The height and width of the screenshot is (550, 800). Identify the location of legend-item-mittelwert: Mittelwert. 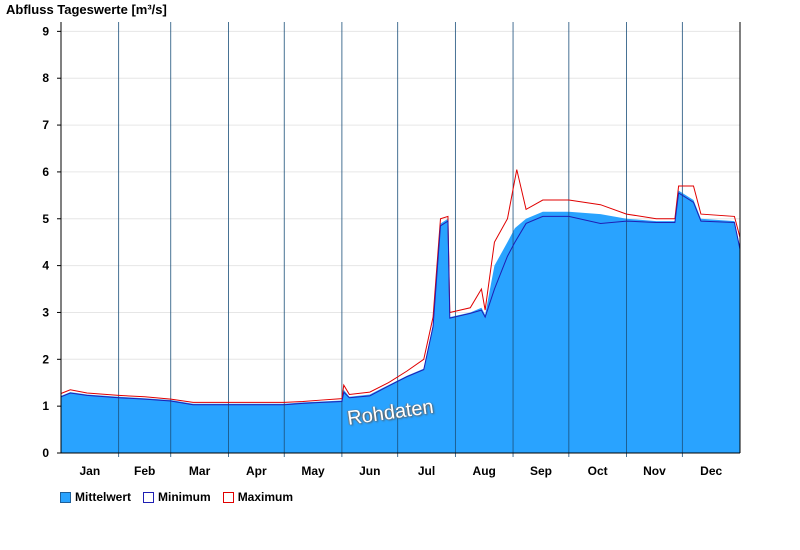
(95, 497).